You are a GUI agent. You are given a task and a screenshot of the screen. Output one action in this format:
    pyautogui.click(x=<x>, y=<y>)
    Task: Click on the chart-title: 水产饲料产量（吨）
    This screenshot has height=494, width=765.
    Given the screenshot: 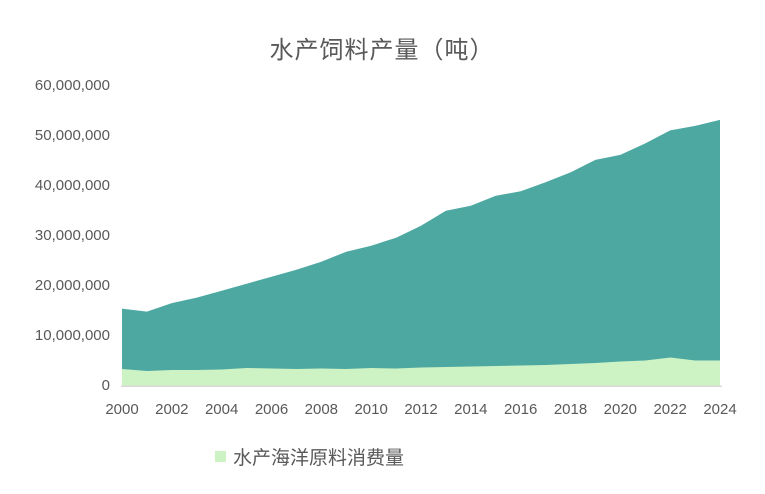 What is the action you would take?
    pyautogui.click(x=382, y=50)
    